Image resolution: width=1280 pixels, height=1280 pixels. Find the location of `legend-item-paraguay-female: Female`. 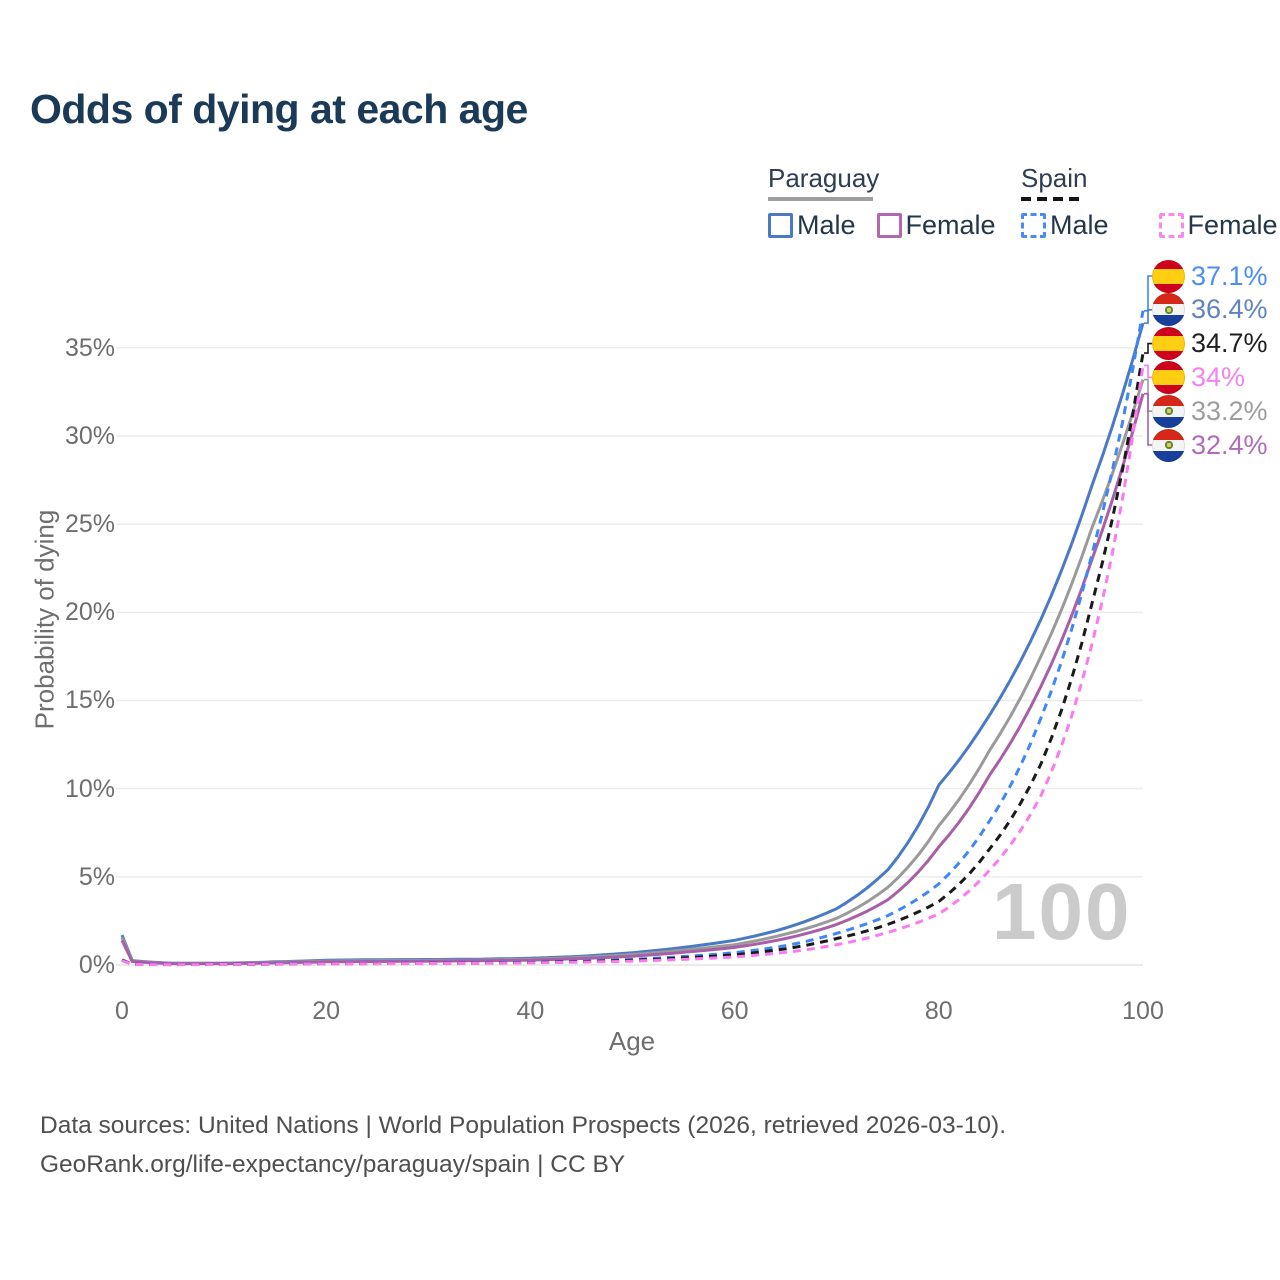

legend-item-paraguay-female: Female is located at coordinates (936, 225).